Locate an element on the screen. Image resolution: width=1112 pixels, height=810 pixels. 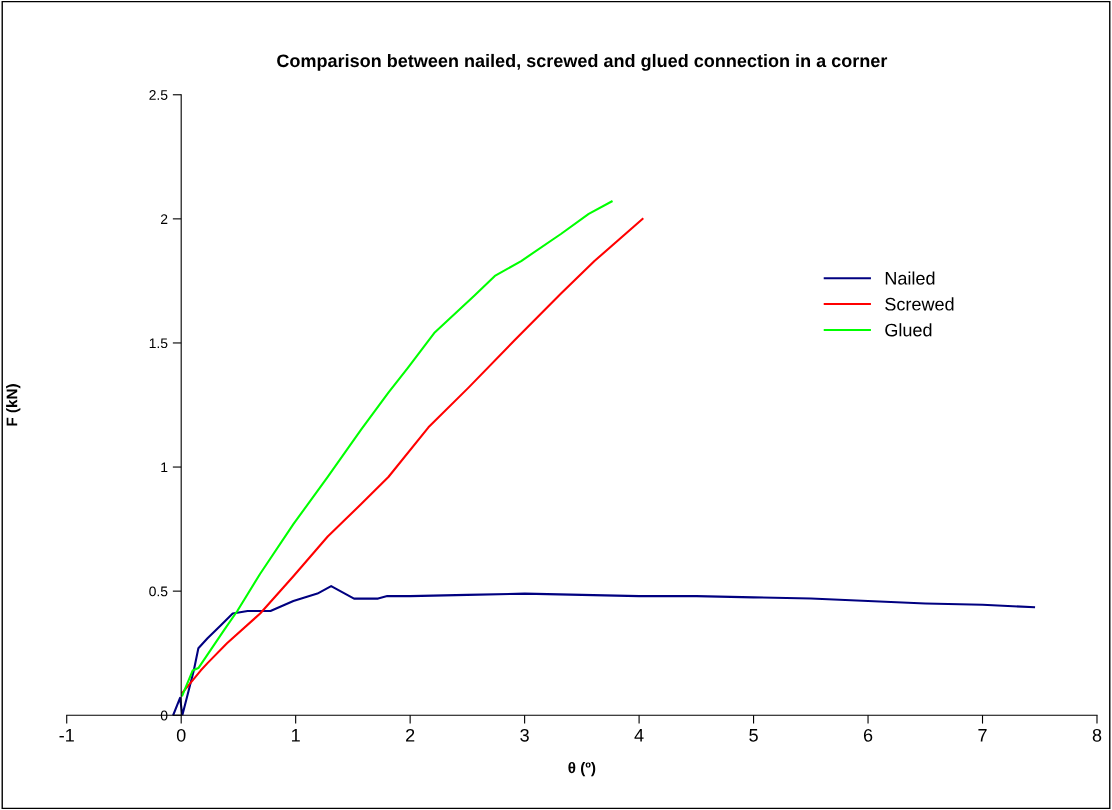
x-tick-label: 0 is located at coordinates (181, 735).